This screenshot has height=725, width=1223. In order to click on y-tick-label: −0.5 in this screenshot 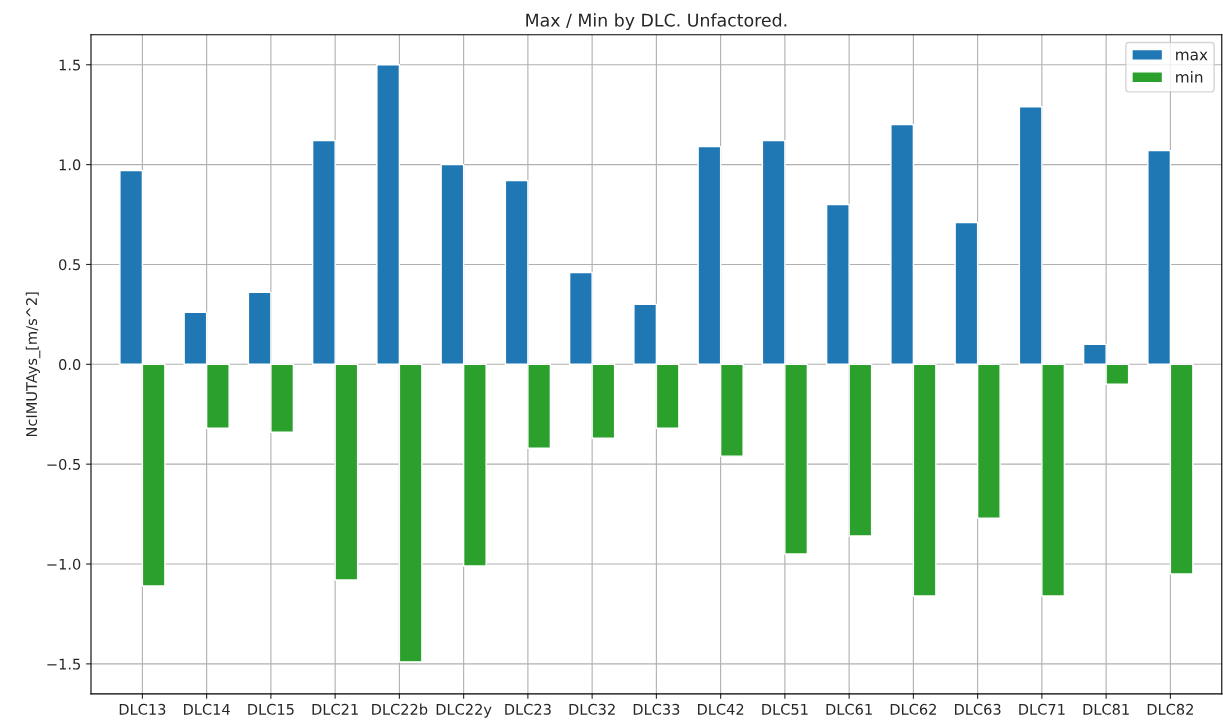, I will do `click(63, 464)`.